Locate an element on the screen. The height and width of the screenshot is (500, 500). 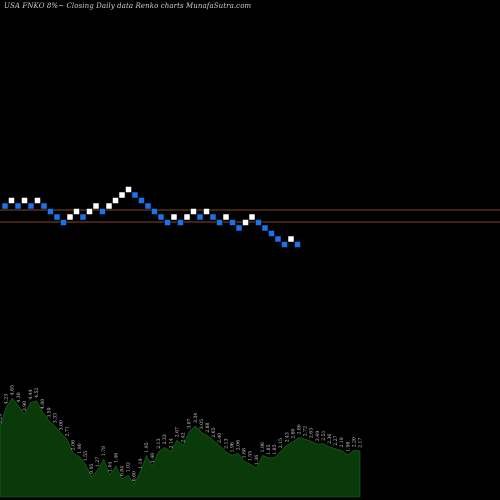
volume-data-label: 2.63 is located at coordinates (312, 433).